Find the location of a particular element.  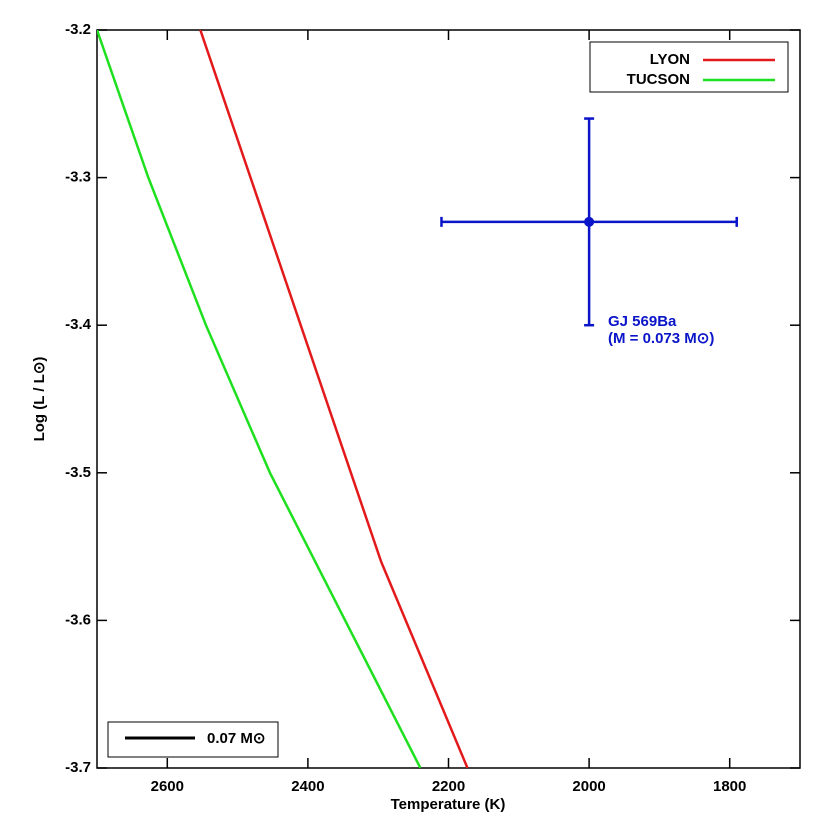

data-point is located at coordinates (589, 221).